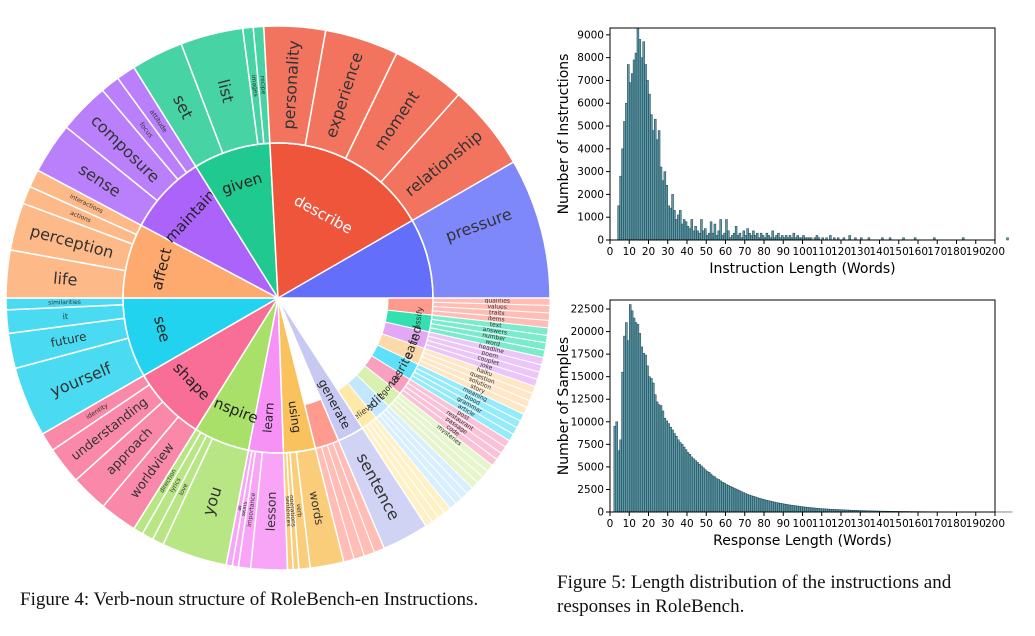 The width and height of the screenshot is (1035, 636). I want to click on x-tick-label: 60, so click(725, 252).